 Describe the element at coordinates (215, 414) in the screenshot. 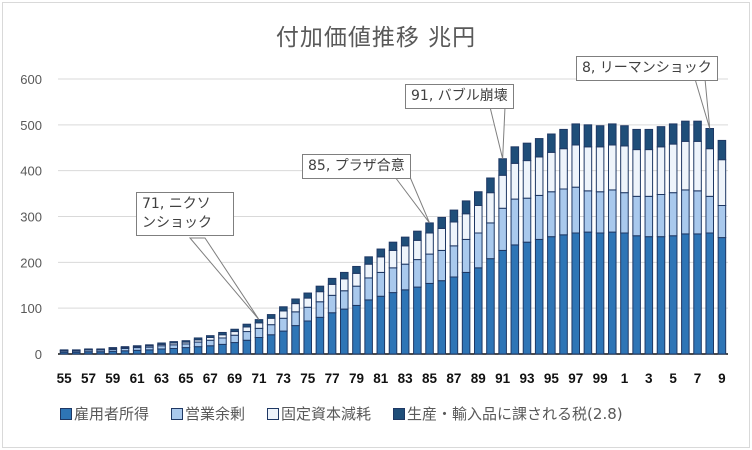

I see `legend-label: 営業余剰` at that location.